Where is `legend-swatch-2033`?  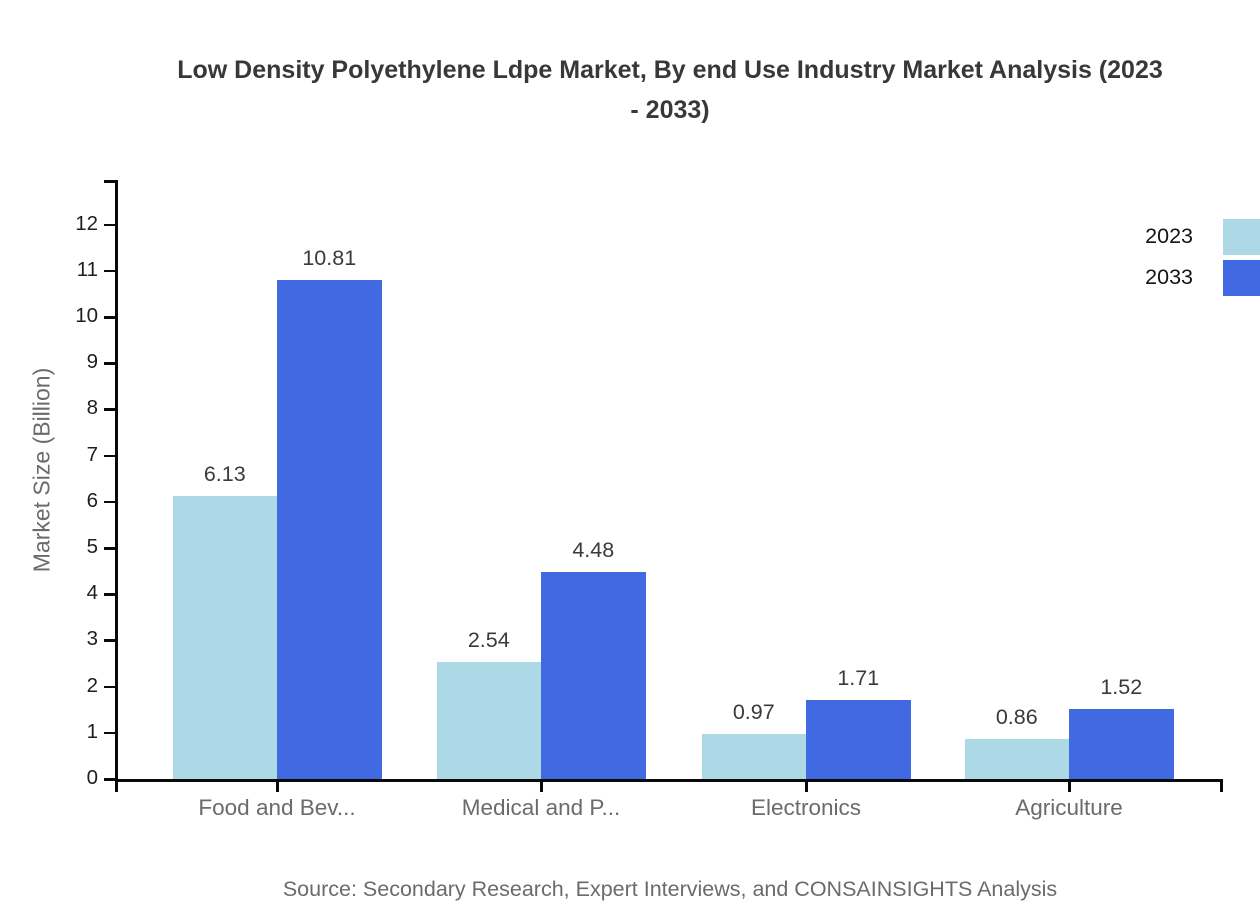
legend-swatch-2033 is located at coordinates (1241, 277).